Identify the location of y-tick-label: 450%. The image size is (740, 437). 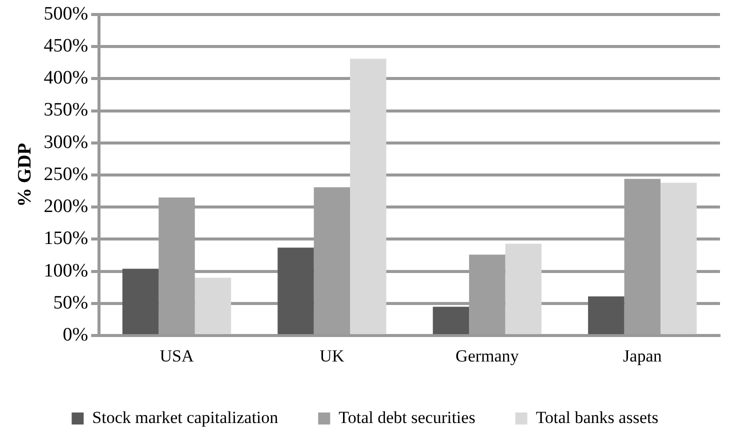
(66, 46).